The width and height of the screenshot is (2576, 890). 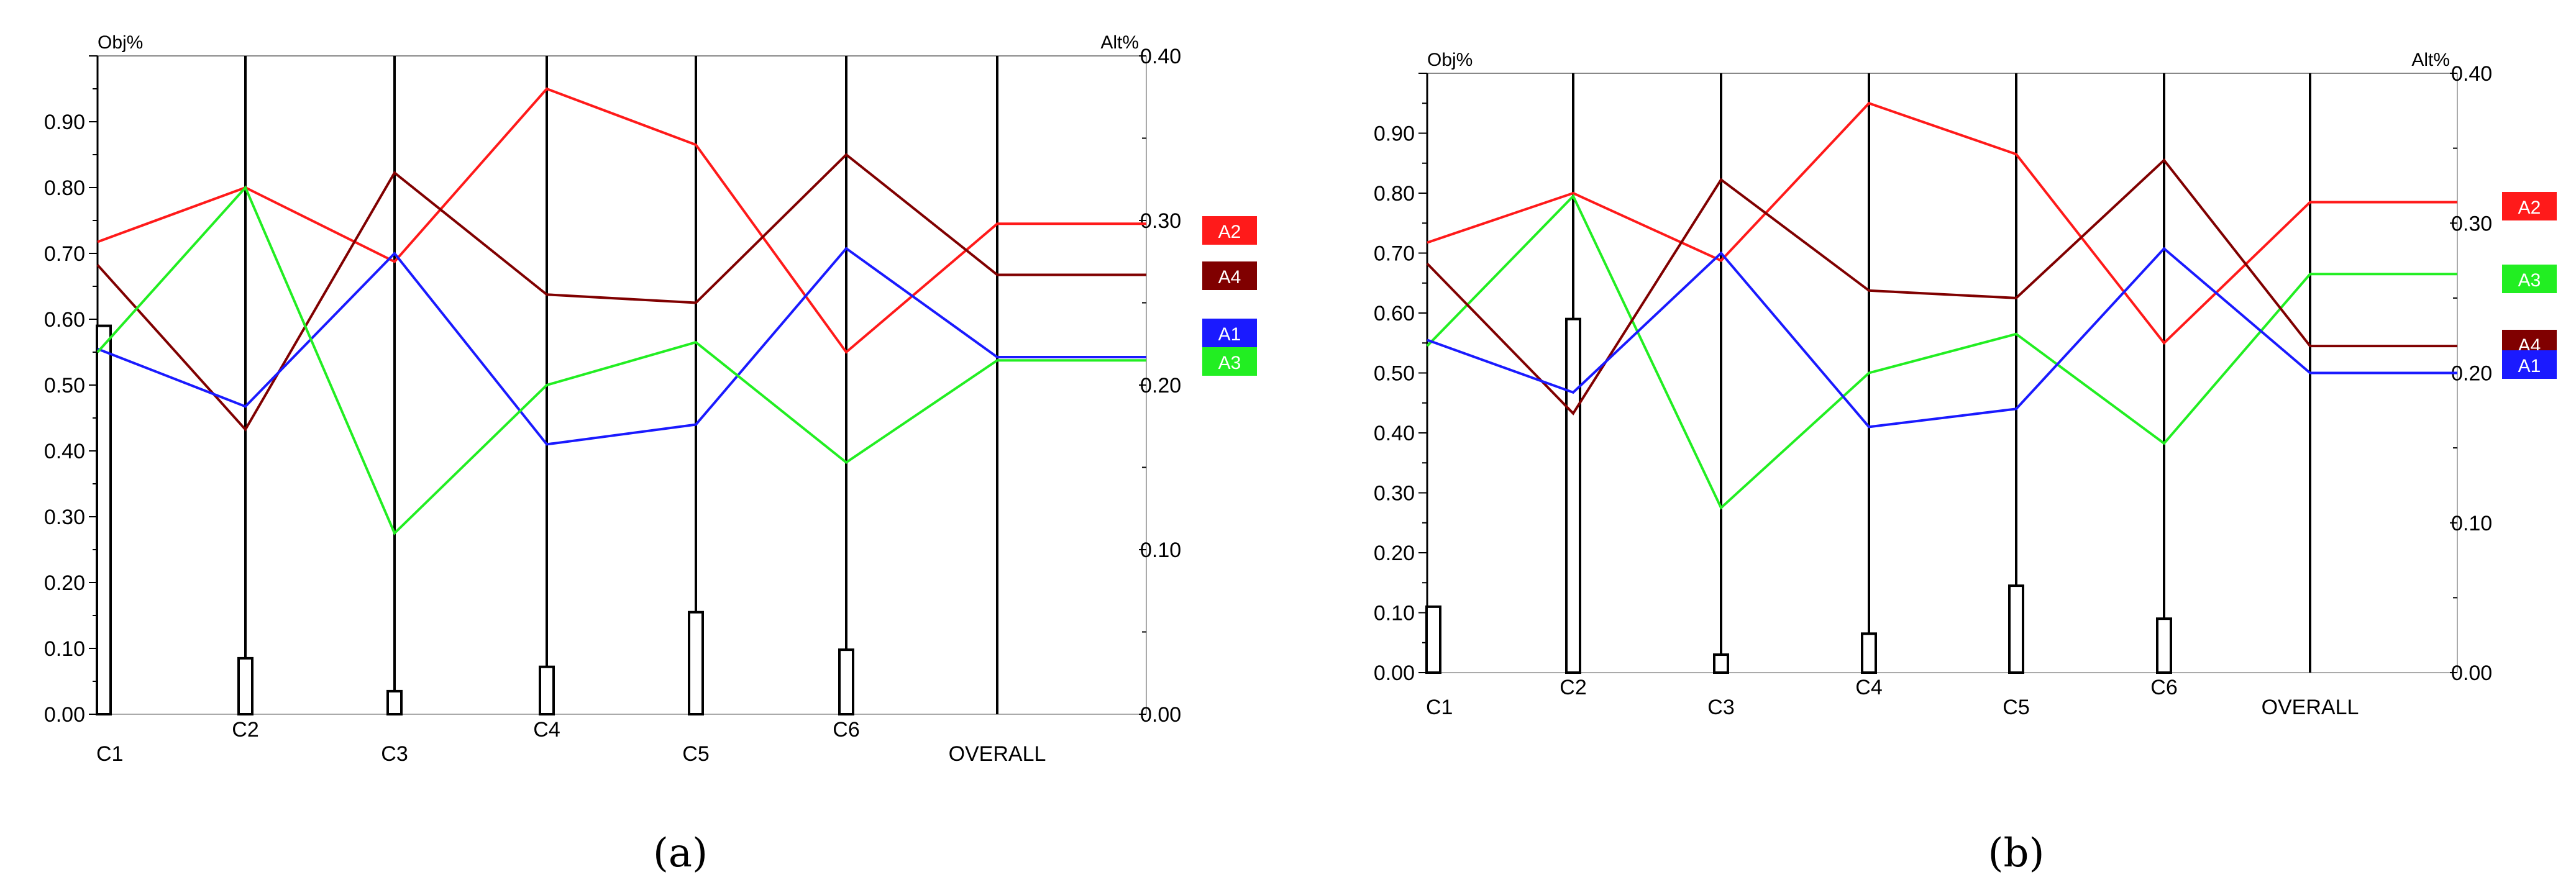 I want to click on series-line-a3, so click(x=1941, y=352).